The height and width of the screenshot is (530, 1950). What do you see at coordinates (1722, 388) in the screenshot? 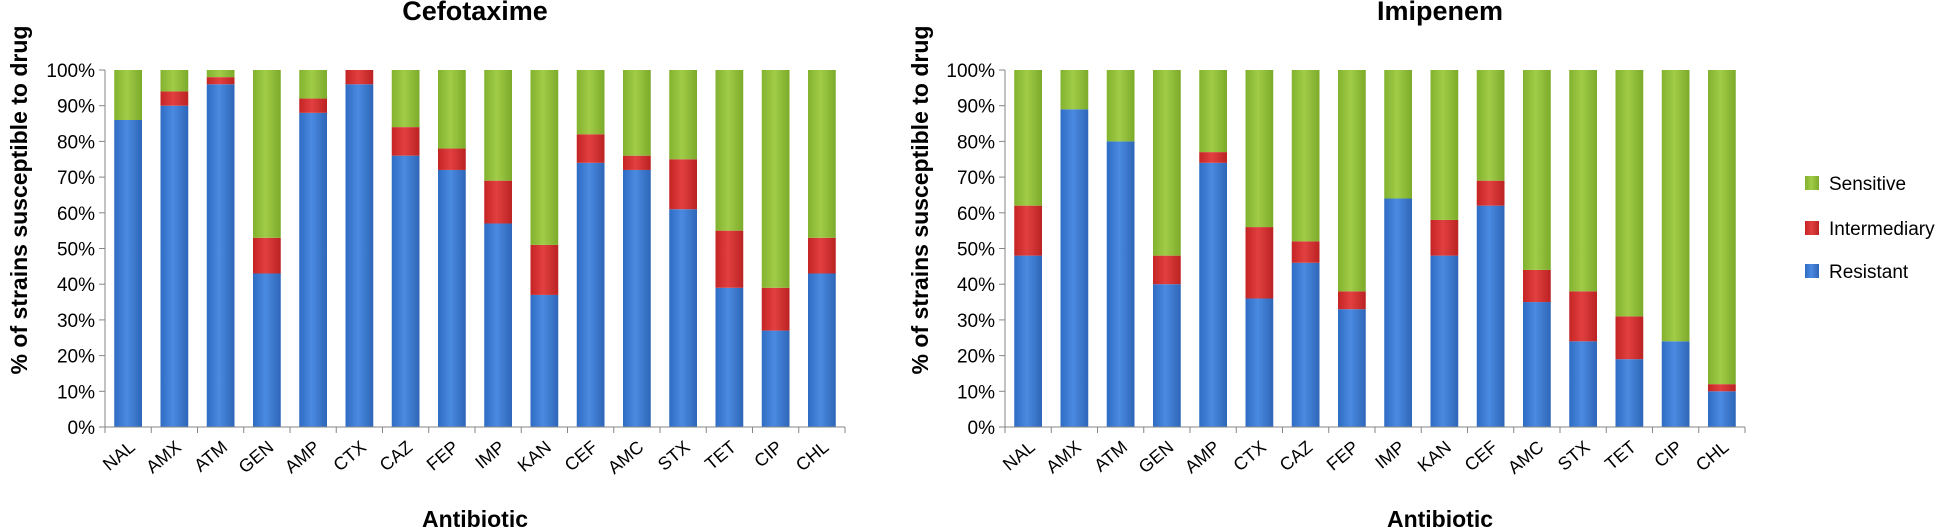
I see `bar-intermediary-chl` at bounding box center [1722, 388].